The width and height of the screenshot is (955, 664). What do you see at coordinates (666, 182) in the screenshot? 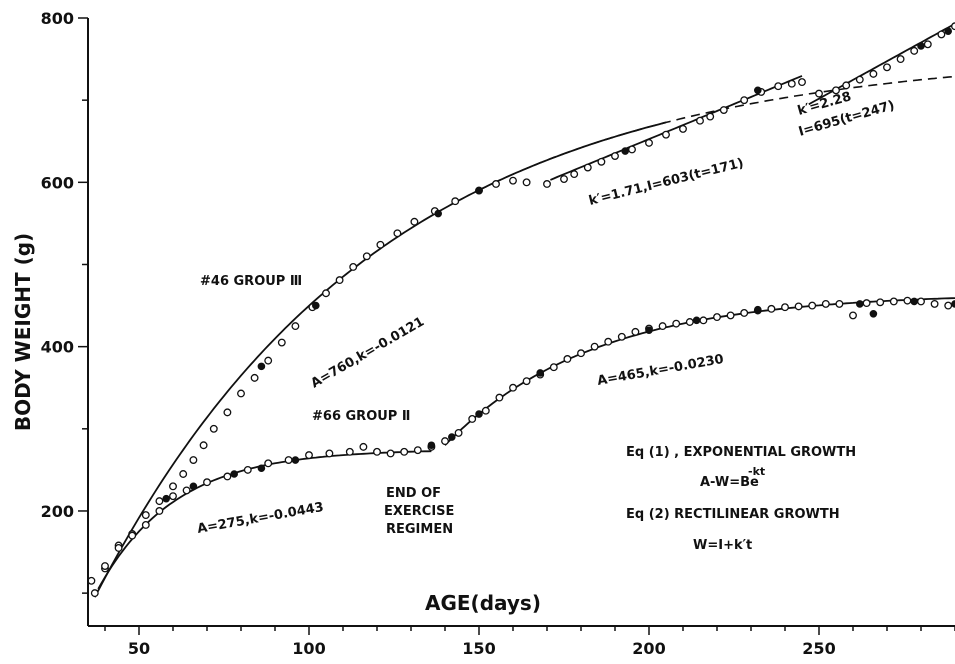
I see `fit-g3-rect1-label: k′=1.71,I=603(t=171)` at bounding box center [666, 182].